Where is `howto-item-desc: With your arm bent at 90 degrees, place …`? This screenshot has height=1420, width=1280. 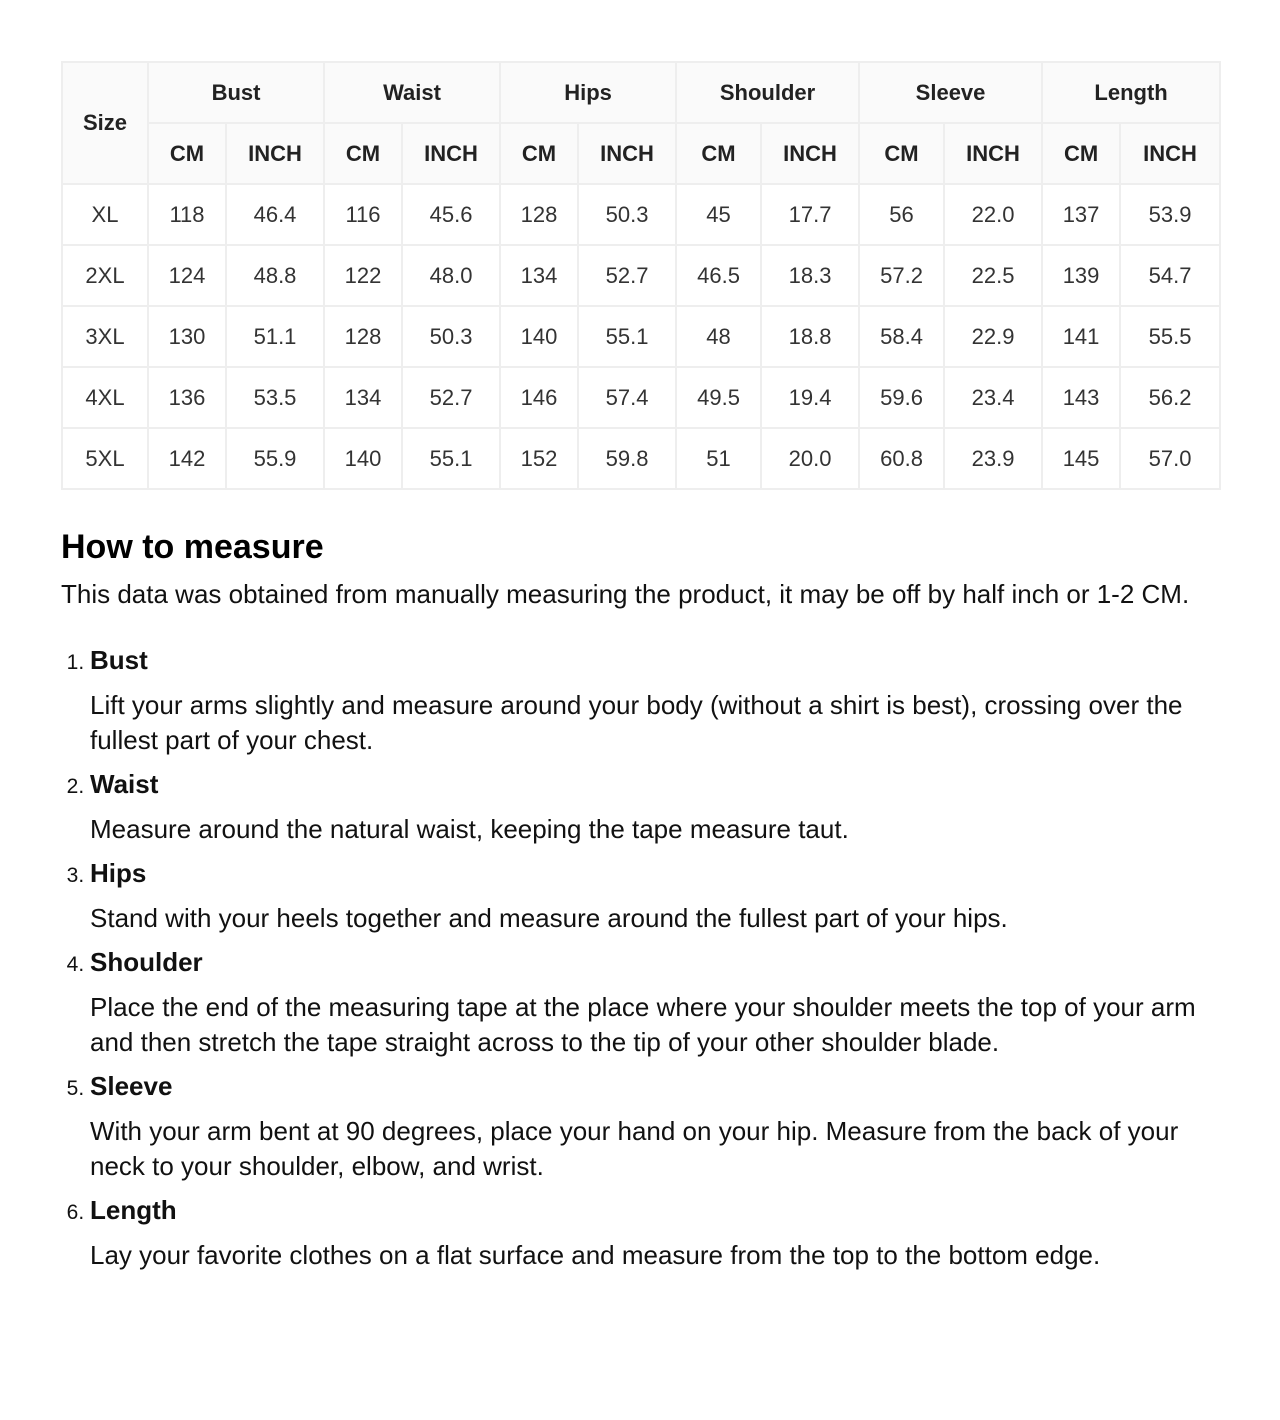
howto-item-desc: With your arm bent at 90 degrees, place … is located at coordinates (634, 1148).